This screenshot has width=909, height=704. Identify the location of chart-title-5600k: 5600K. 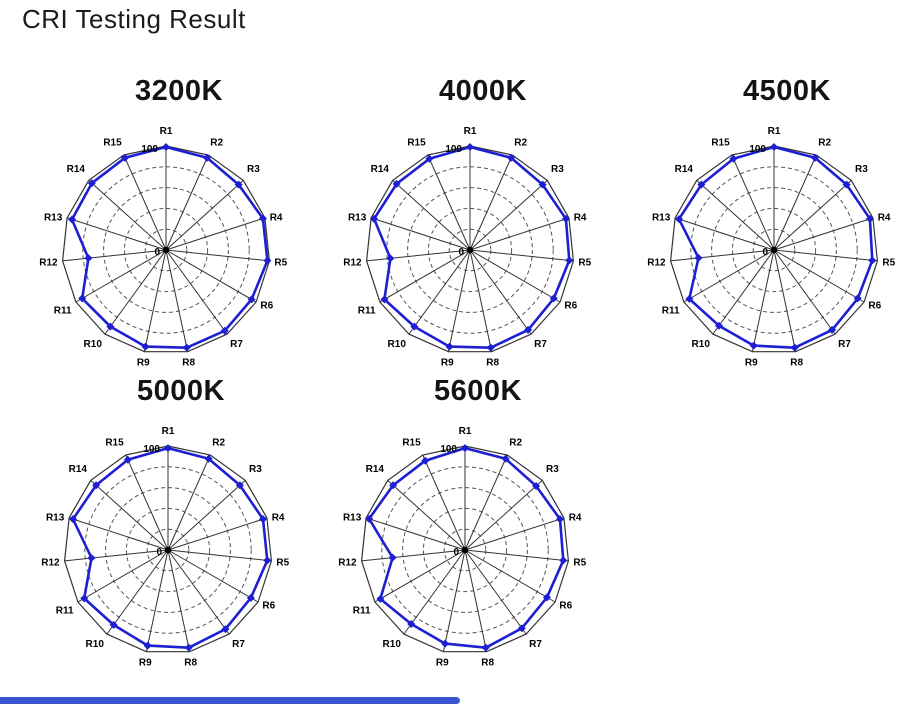
(478, 391).